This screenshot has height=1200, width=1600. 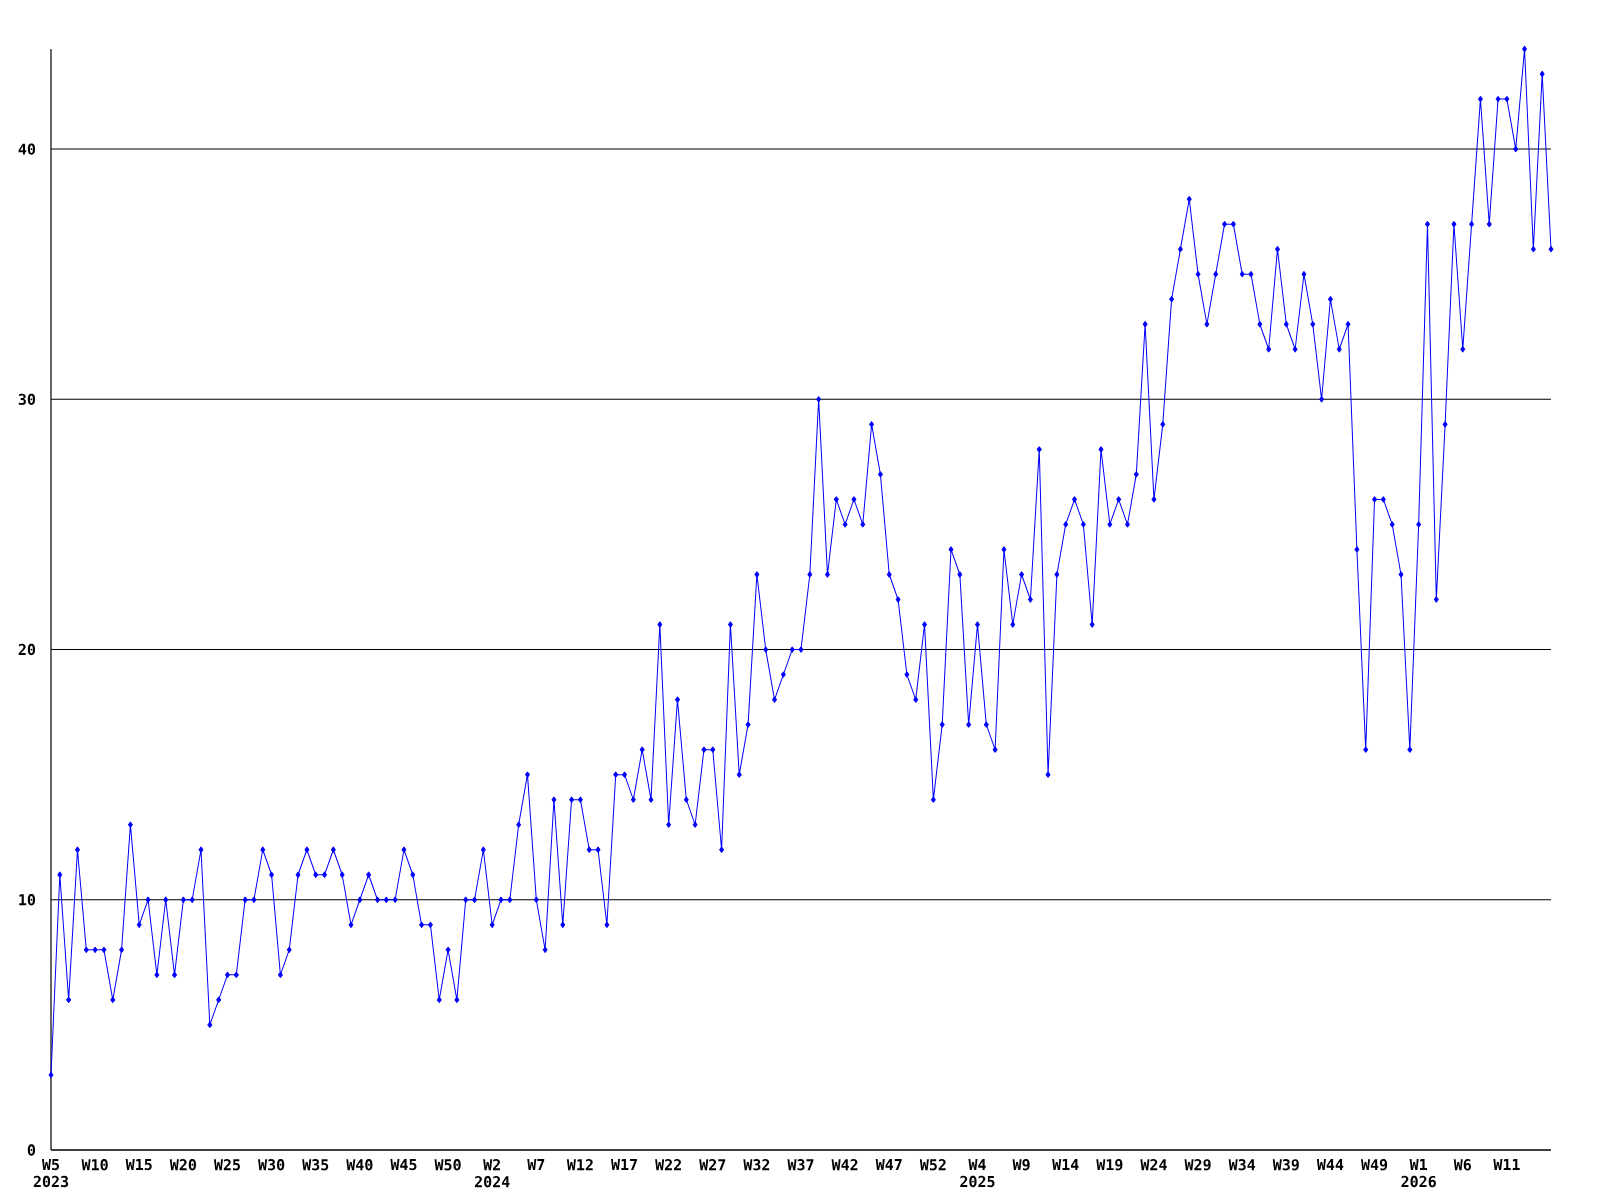 I want to click on x-tick-label: W40, so click(x=359, y=1165).